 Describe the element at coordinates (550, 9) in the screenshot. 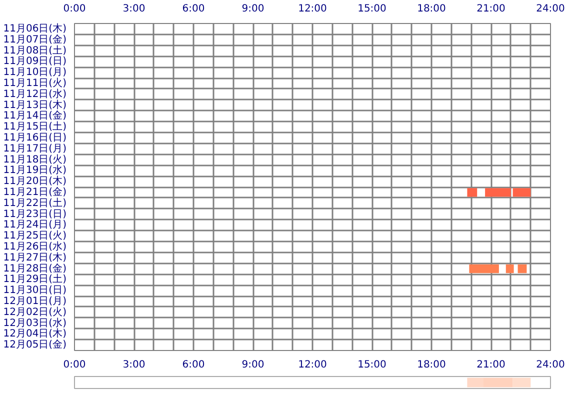

I see `x-tick-label: 24:00` at that location.